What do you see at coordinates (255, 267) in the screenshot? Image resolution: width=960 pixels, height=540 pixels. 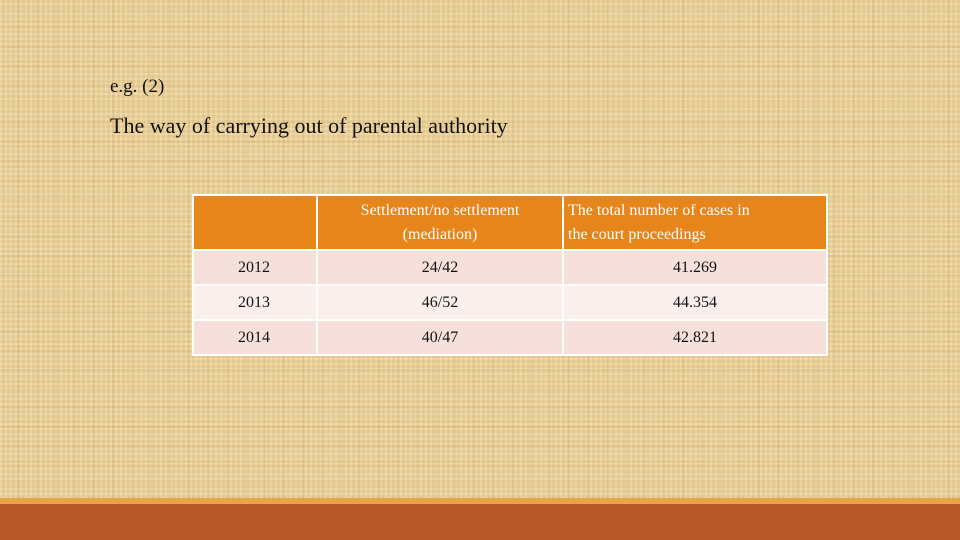 I see `year-cell: 2012` at bounding box center [255, 267].